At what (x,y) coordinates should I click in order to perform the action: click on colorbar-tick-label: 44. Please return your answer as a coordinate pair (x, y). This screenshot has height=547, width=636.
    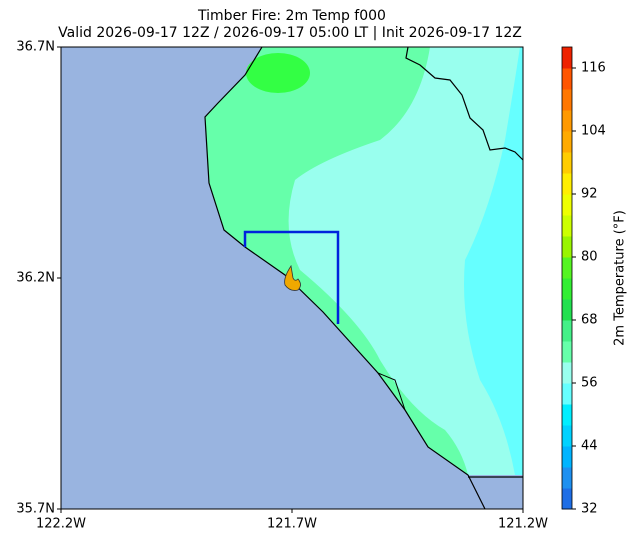
    Looking at the image, I should click on (589, 446).